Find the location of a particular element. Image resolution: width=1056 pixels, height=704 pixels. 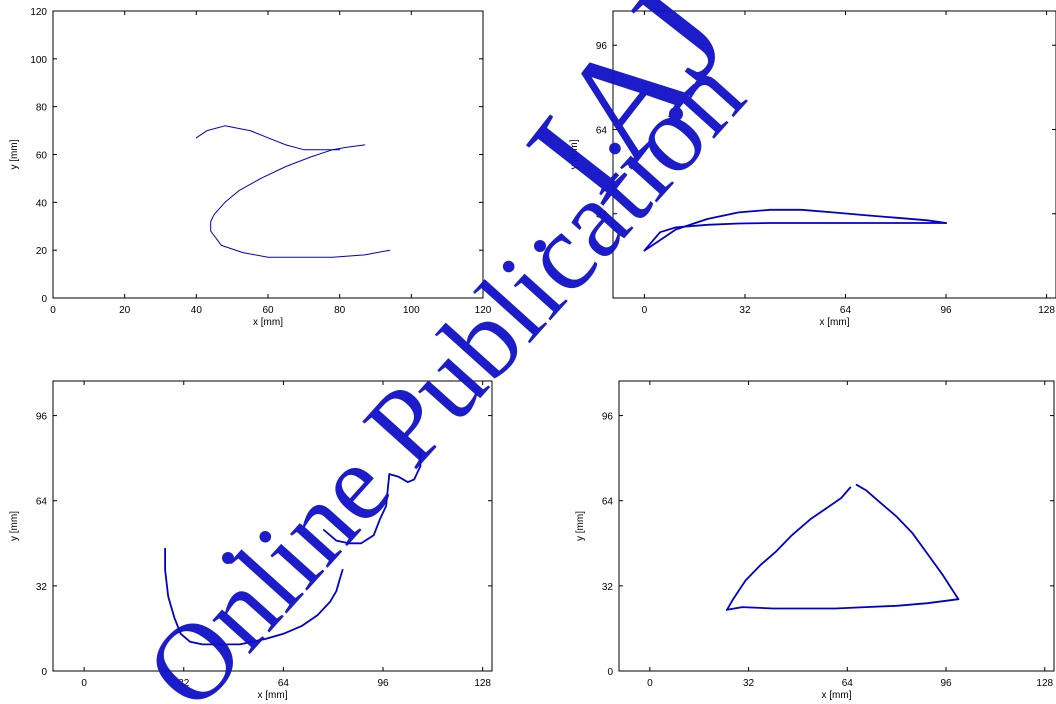

x-tick-label: 80 is located at coordinates (340, 310).